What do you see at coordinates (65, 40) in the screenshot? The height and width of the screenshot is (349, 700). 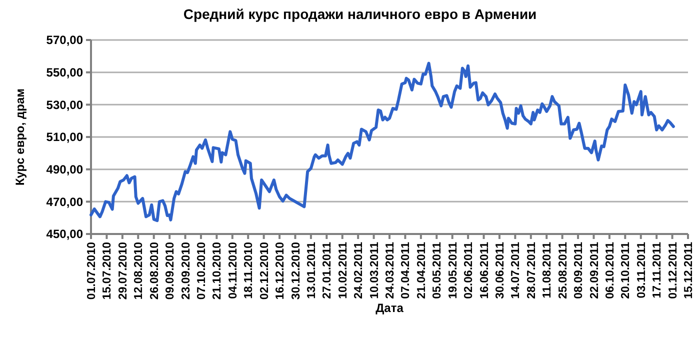 I see `y-tick-label: 570,00` at bounding box center [65, 40].